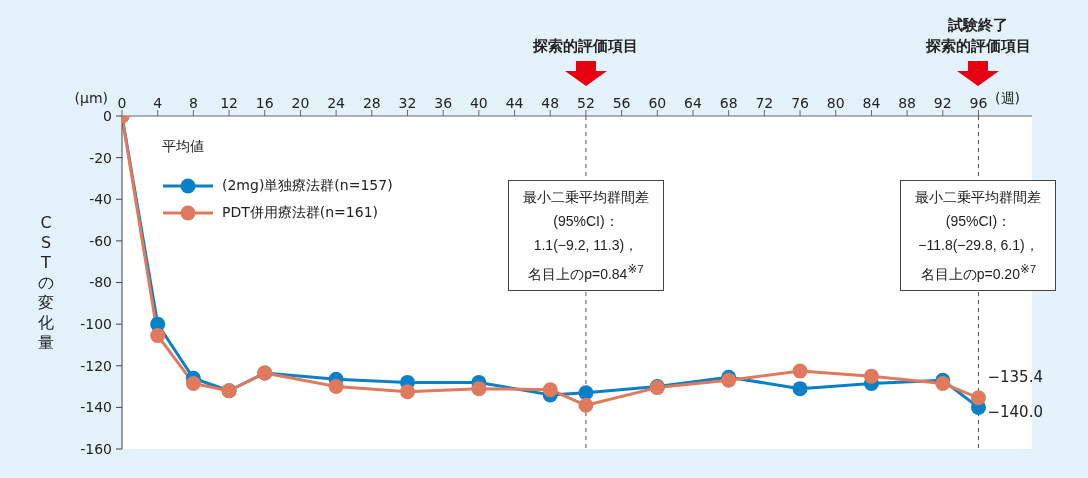 Image resolution: width=1088 pixels, height=478 pixels. What do you see at coordinates (1007, 99) in the screenshot?
I see `x-axis-title: (週)` at bounding box center [1007, 99].